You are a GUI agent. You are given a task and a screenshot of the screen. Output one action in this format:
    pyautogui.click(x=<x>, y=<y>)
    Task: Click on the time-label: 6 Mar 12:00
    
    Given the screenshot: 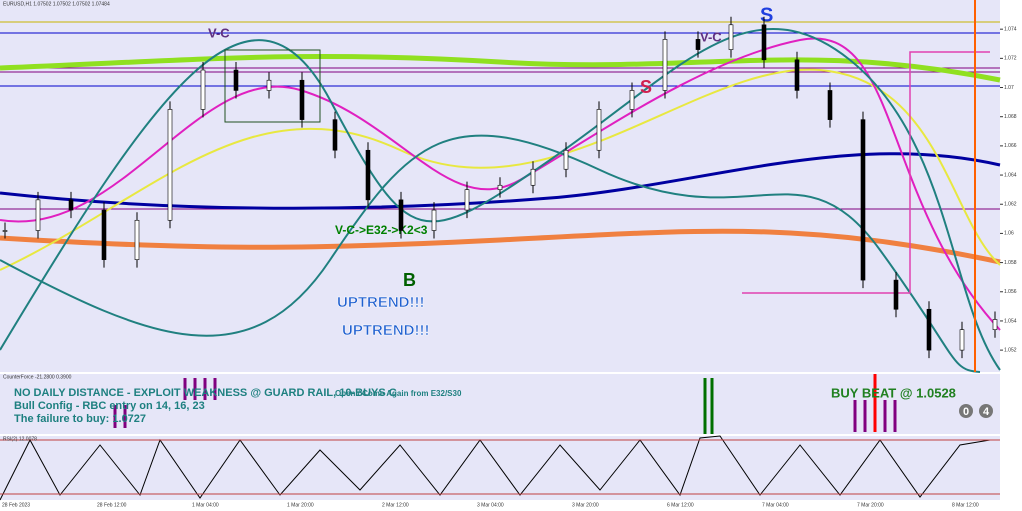 What is the action you would take?
    pyautogui.click(x=680, y=505)
    